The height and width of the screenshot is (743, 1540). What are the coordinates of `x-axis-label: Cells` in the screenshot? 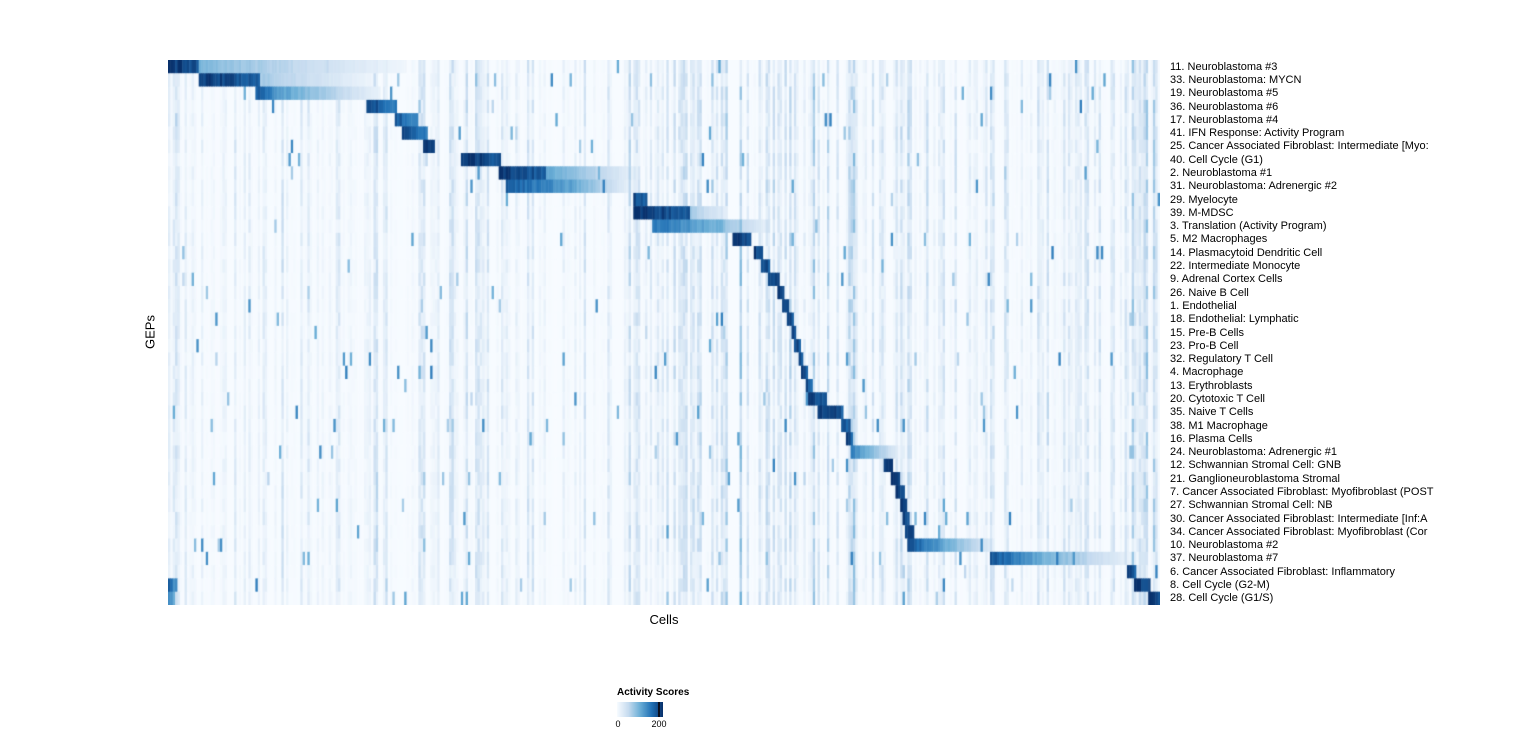 It's located at (664, 619).